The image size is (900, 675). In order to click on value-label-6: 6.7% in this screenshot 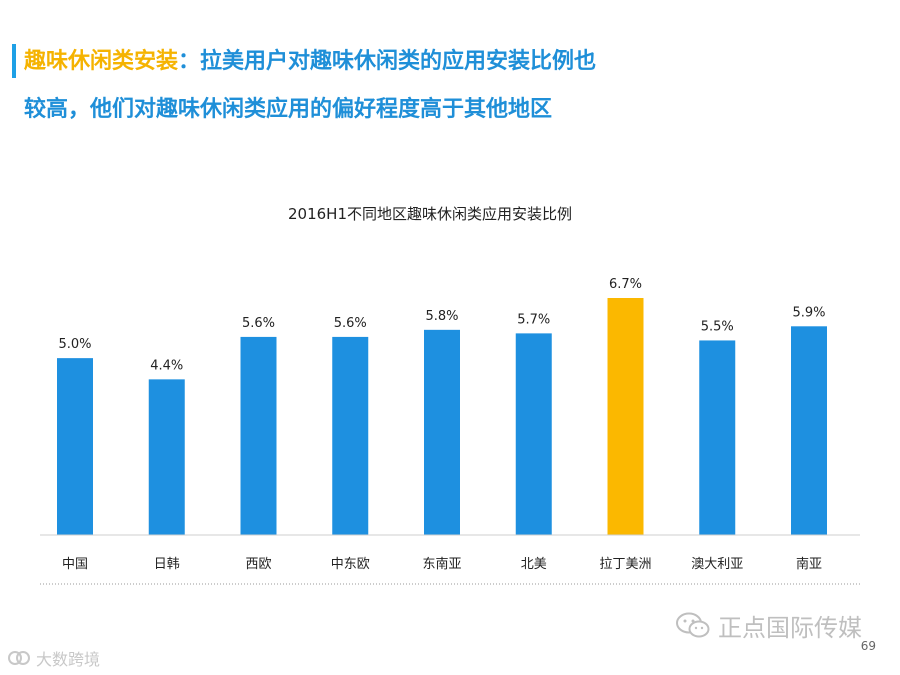, I will do `click(625, 284)`.